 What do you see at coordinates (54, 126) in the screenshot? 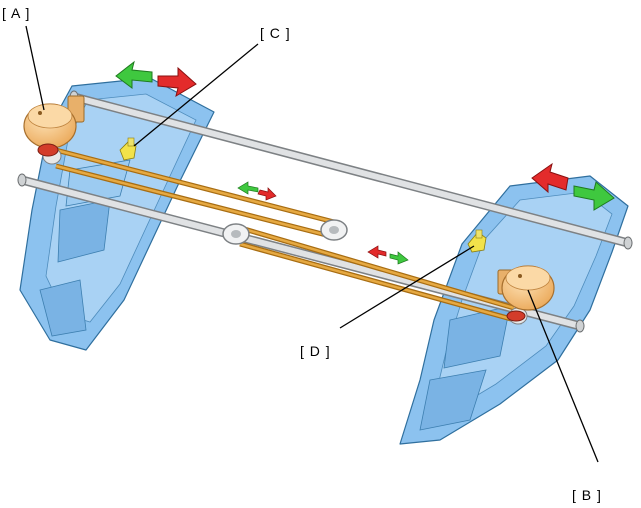
I see `motor-a` at bounding box center [54, 126].